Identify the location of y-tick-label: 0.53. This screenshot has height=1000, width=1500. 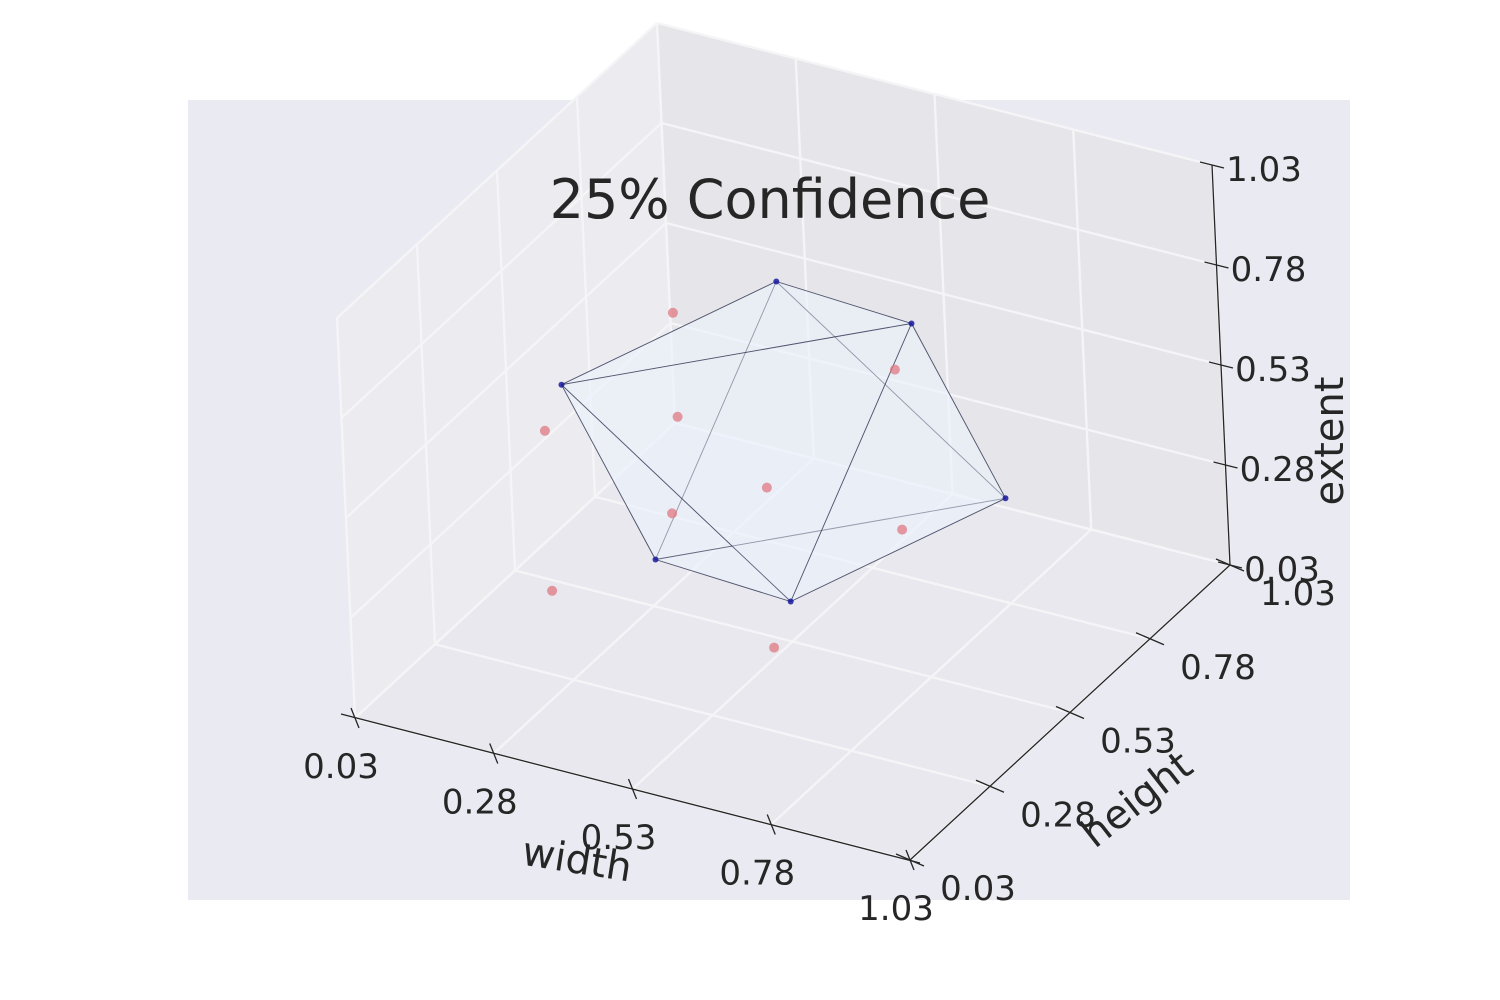
(1138, 742).